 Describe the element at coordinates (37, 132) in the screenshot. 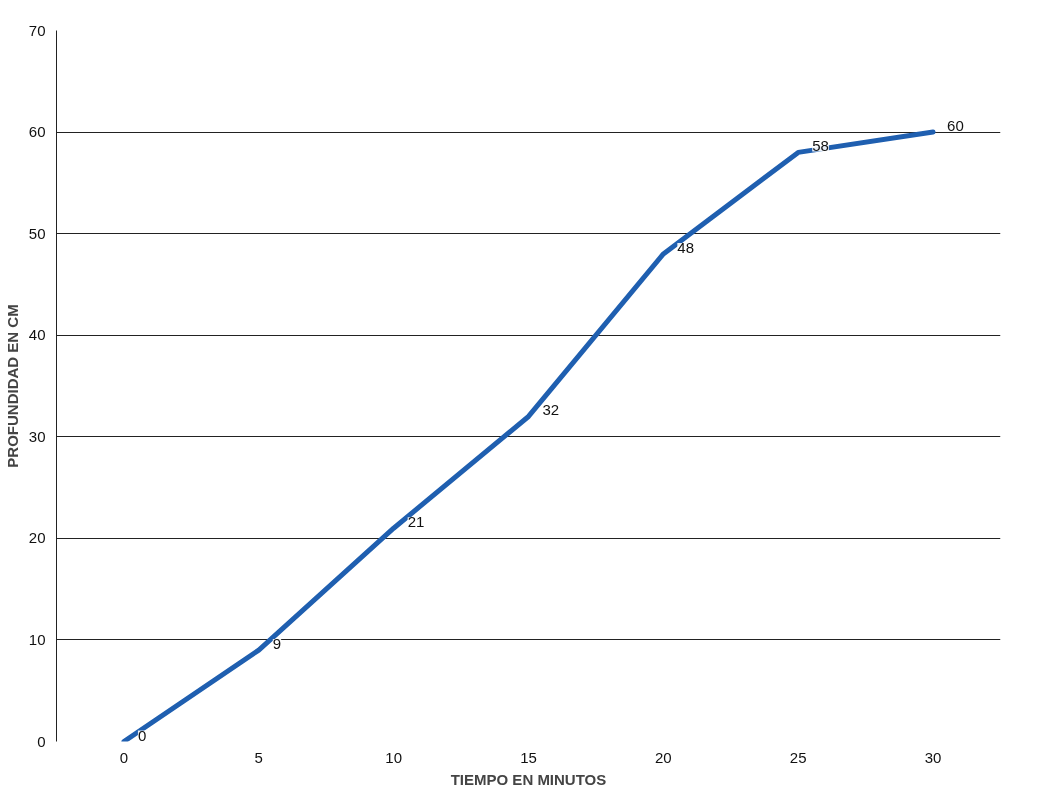

I see `y-tick-label: 60` at that location.